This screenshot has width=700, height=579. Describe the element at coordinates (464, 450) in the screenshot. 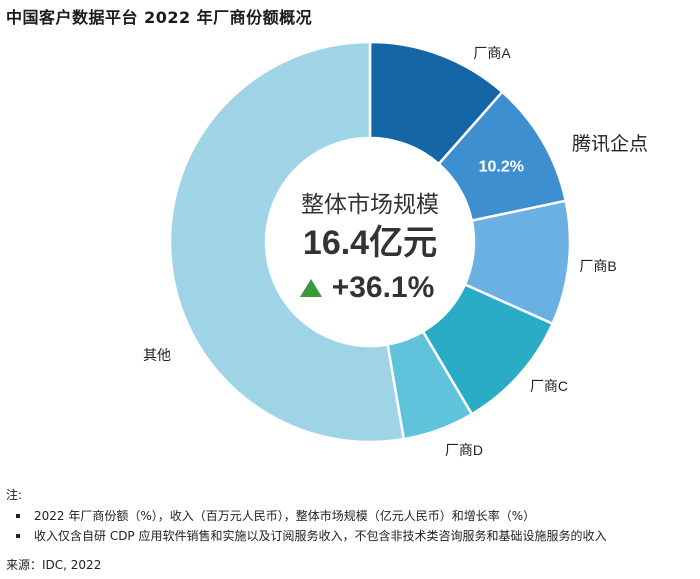

I see `slice-label: 厂商D` at that location.